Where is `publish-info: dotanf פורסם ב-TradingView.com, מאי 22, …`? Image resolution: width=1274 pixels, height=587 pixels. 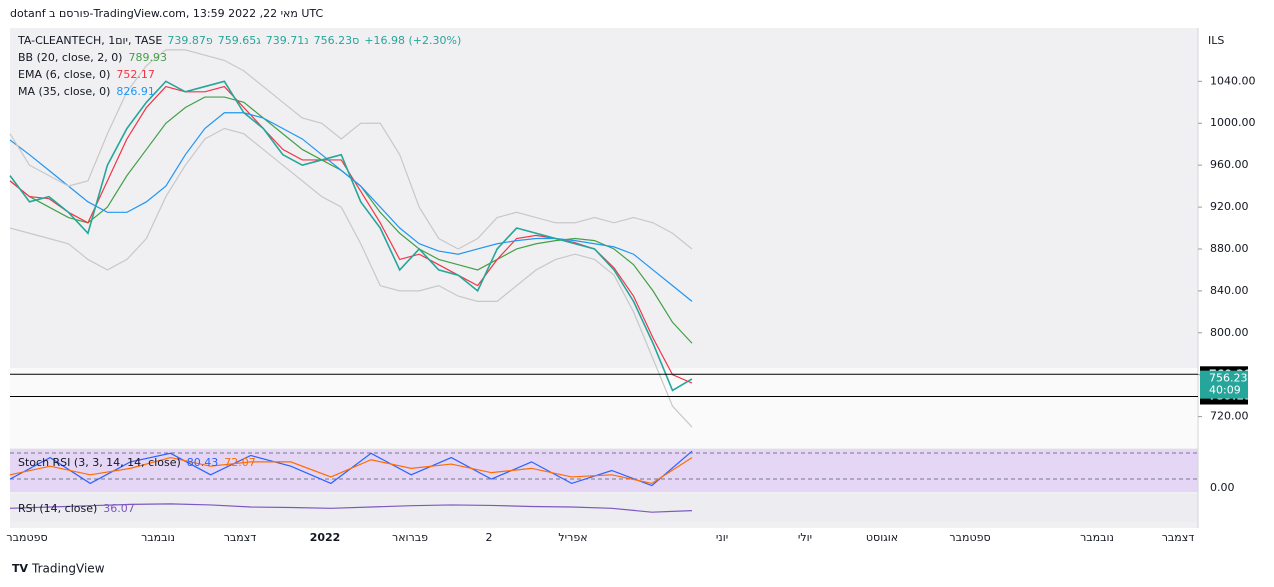 publish-info: dotanf פורסם ב-TradingView.com, מאי 22, … is located at coordinates (166, 13).